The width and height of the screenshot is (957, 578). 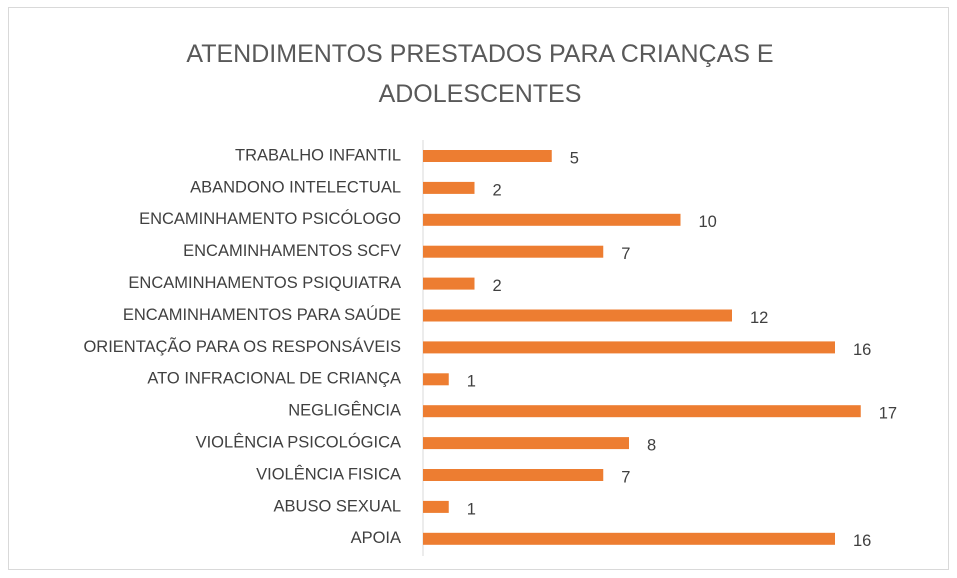 What do you see at coordinates (328, 473) in the screenshot?
I see `y-tick-label: VIOLÊNCIA FISICA` at bounding box center [328, 473].